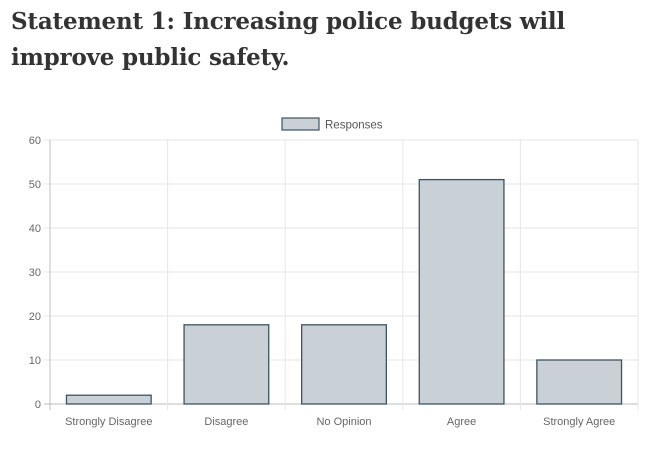 The image size is (661, 453). Describe the element at coordinates (343, 422) in the screenshot. I see `x-tick-label: No Opinion` at that location.